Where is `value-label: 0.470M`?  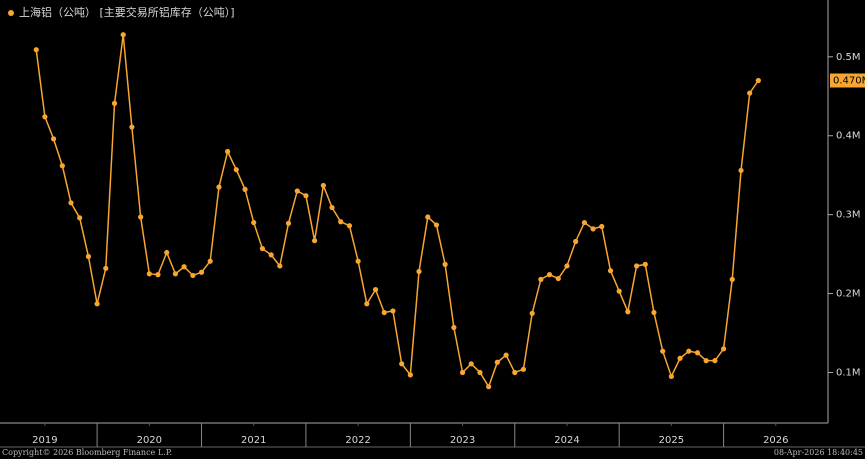 value-label: 0.470M is located at coordinates (849, 80).